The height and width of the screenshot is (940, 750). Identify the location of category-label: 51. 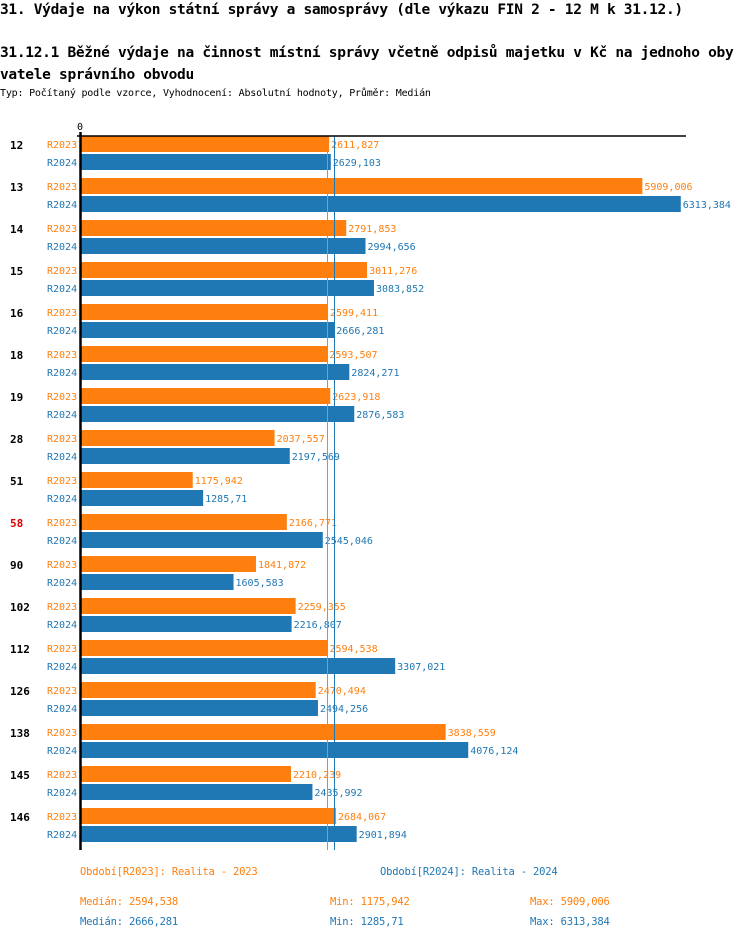
(17, 481).